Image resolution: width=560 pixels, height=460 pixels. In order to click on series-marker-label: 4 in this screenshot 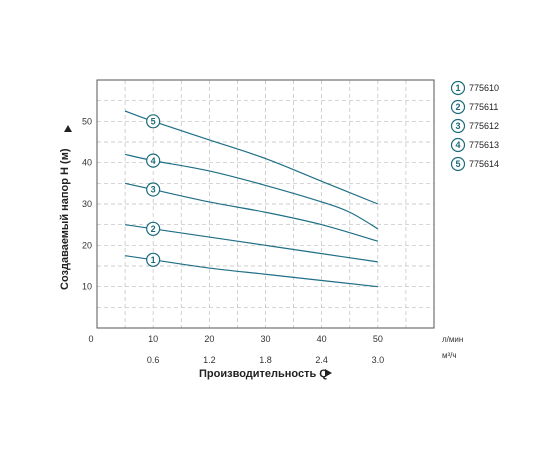, I will do `click(153, 161)`.